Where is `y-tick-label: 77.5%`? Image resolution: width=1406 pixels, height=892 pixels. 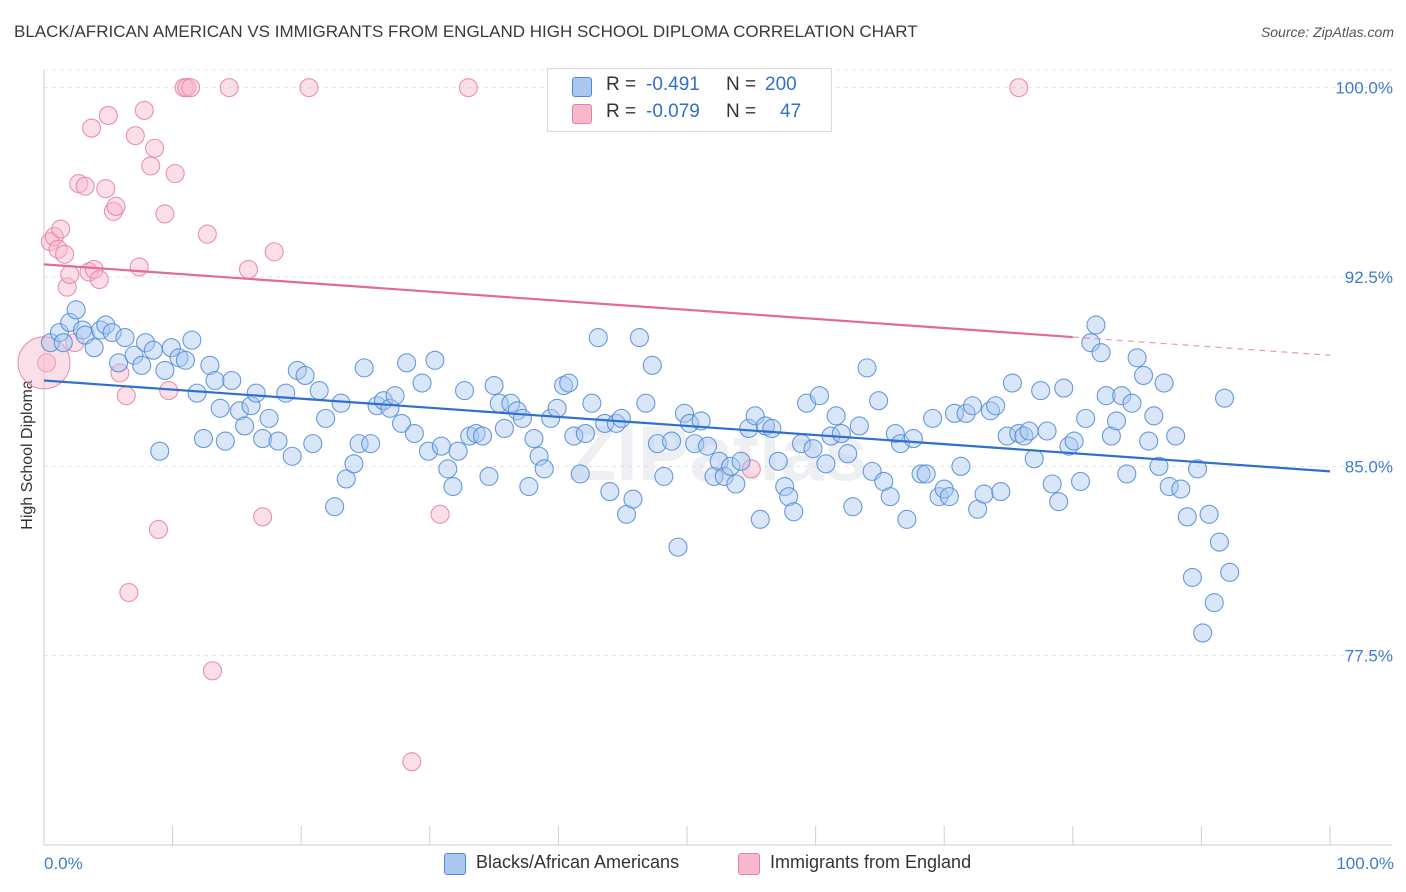 y-tick-label: 77.5% is located at coordinates (1369, 656).